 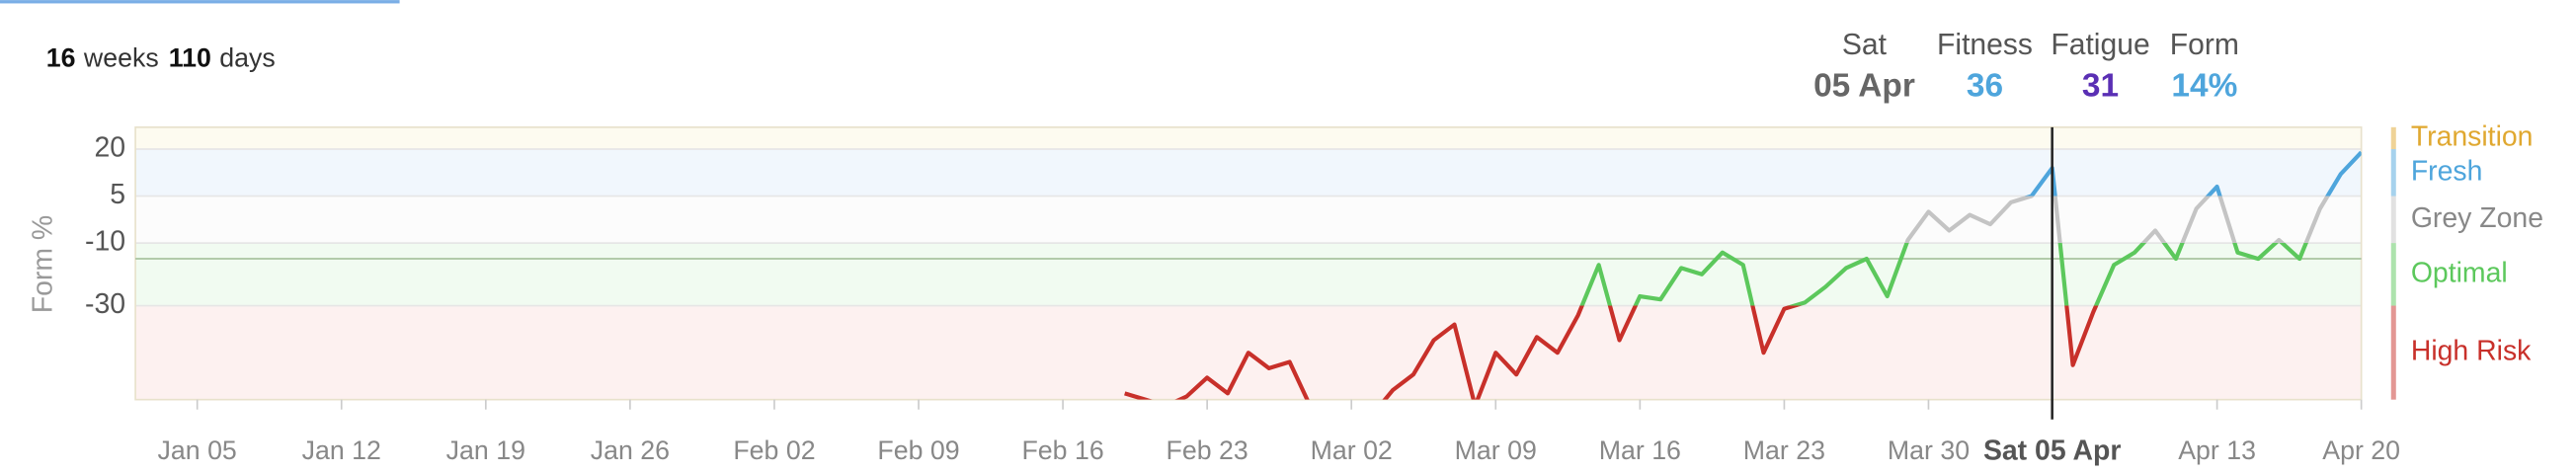 I want to click on y-axis-label: Form %, so click(x=43, y=264).